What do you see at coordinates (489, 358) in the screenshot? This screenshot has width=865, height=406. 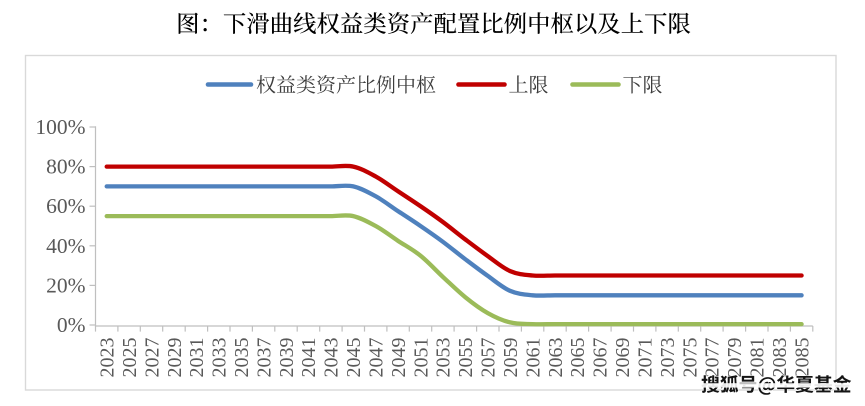 I see `svg-text: 2057` at bounding box center [489, 358].